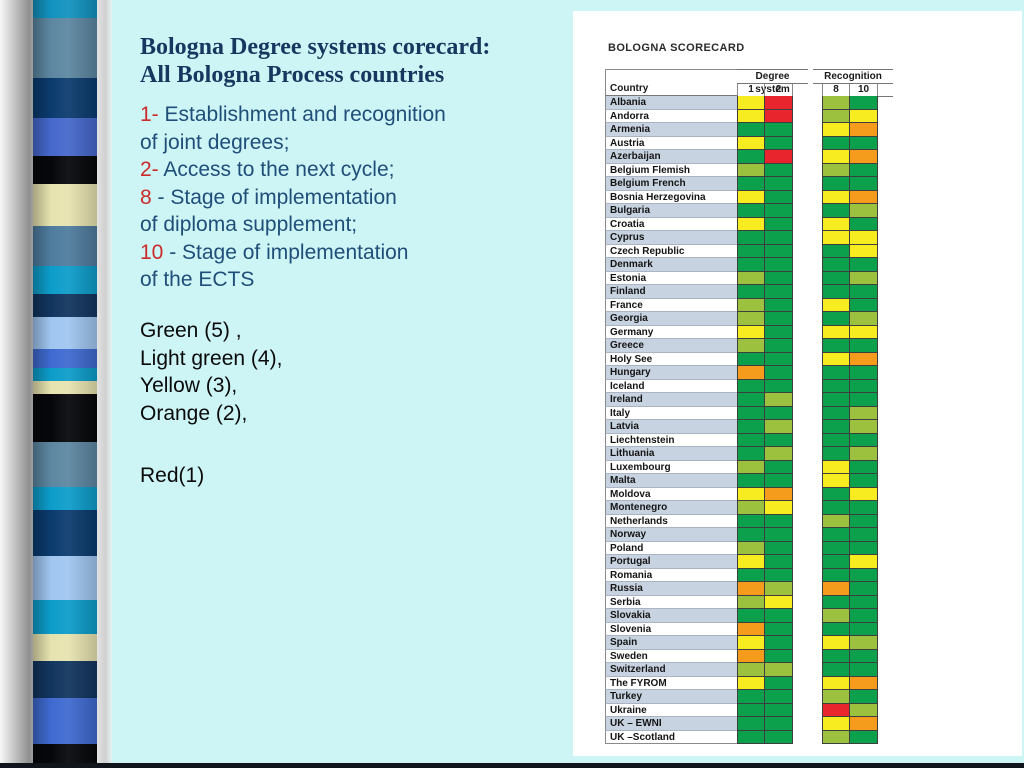 The height and width of the screenshot is (768, 1024). Describe the element at coordinates (512, 765) in the screenshot. I see `bottom-border-bar` at that location.